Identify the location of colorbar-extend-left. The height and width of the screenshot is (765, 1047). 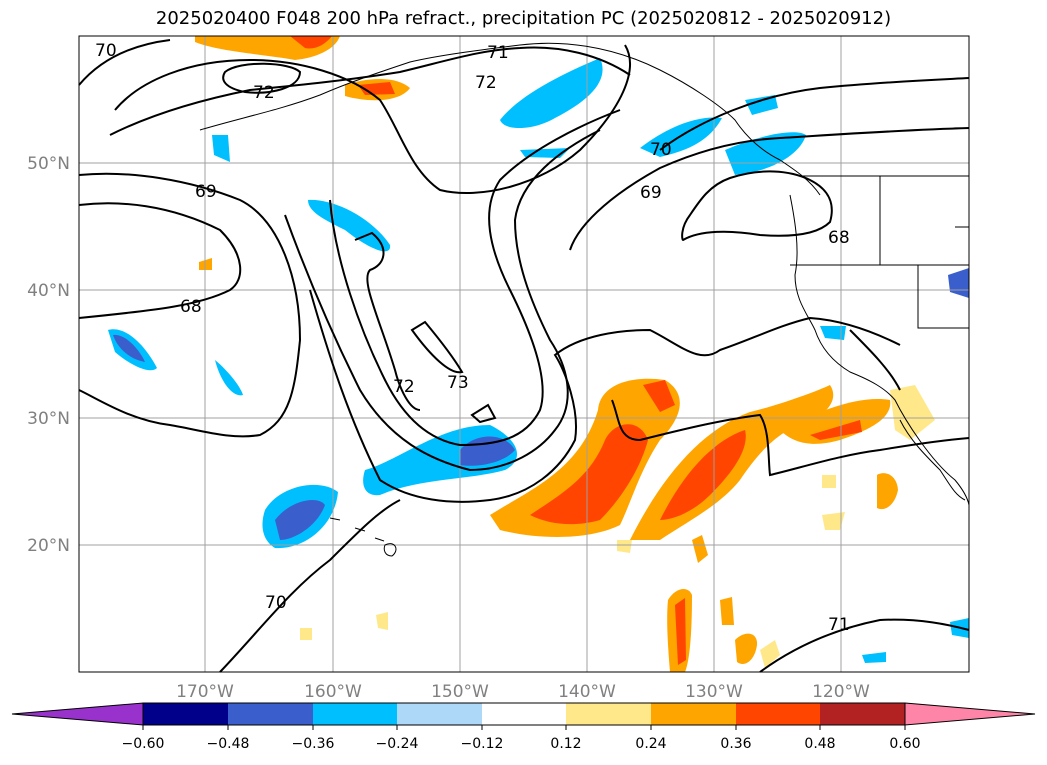
(77, 714).